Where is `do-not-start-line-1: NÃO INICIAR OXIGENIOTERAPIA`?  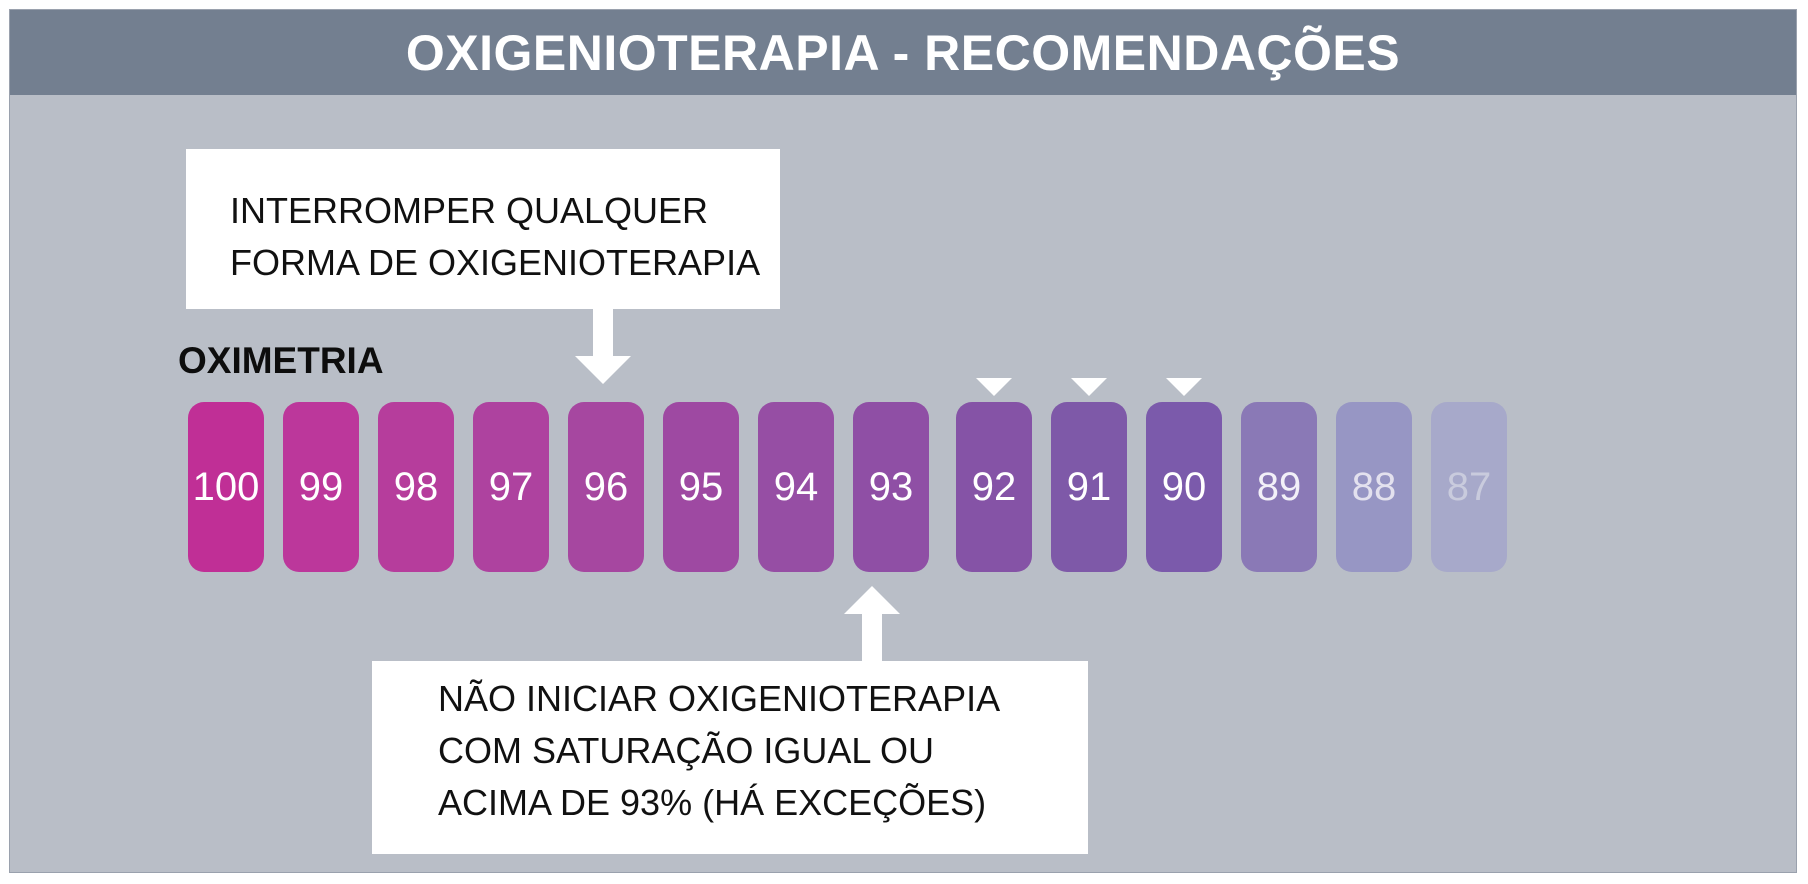 do-not-start-line-1: NÃO INICIAR OXIGENIOTERAPIA is located at coordinates (719, 698).